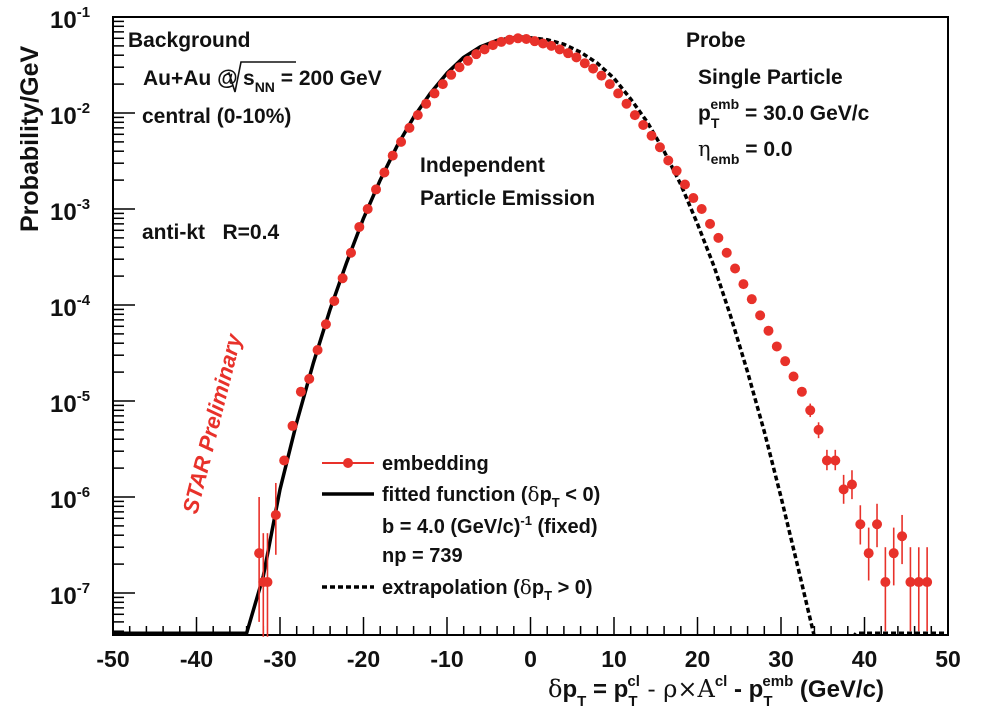 The image size is (981, 717). Describe the element at coordinates (698, 659) in the screenshot. I see `x-tick-label: 20` at that location.